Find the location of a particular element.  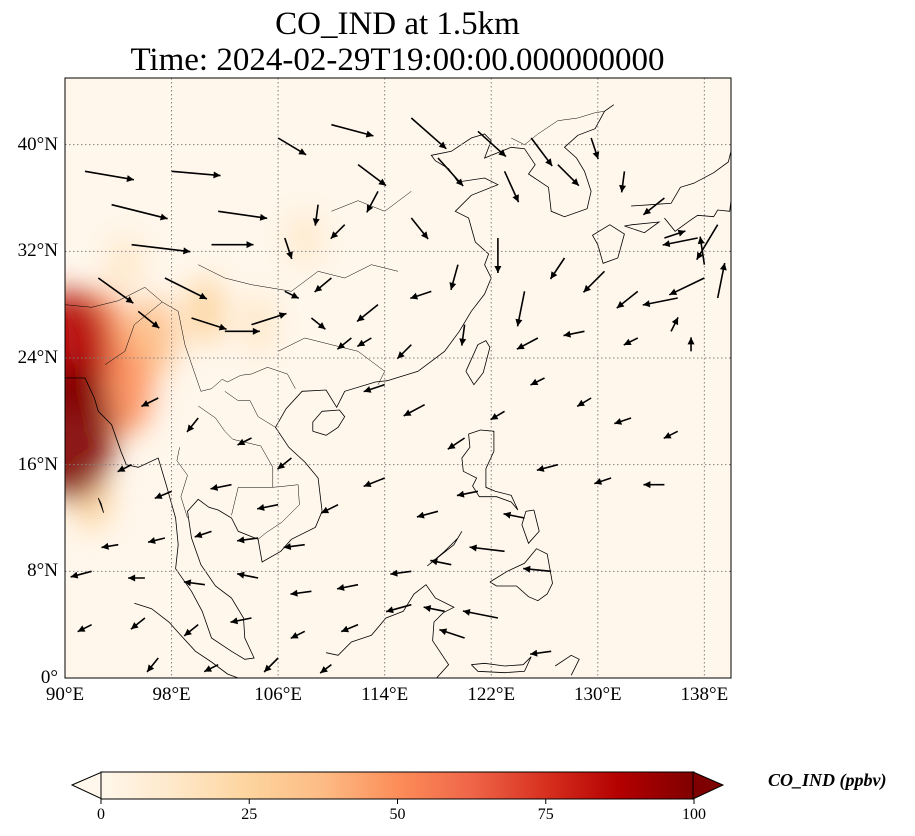

y-tick-label: 8°N is located at coordinates (42, 571).